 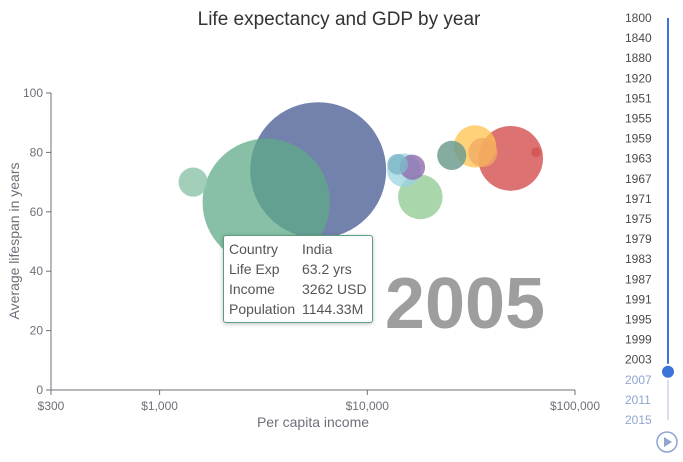 What do you see at coordinates (33, 93) in the screenshot?
I see `y-tick-label: 100` at bounding box center [33, 93].